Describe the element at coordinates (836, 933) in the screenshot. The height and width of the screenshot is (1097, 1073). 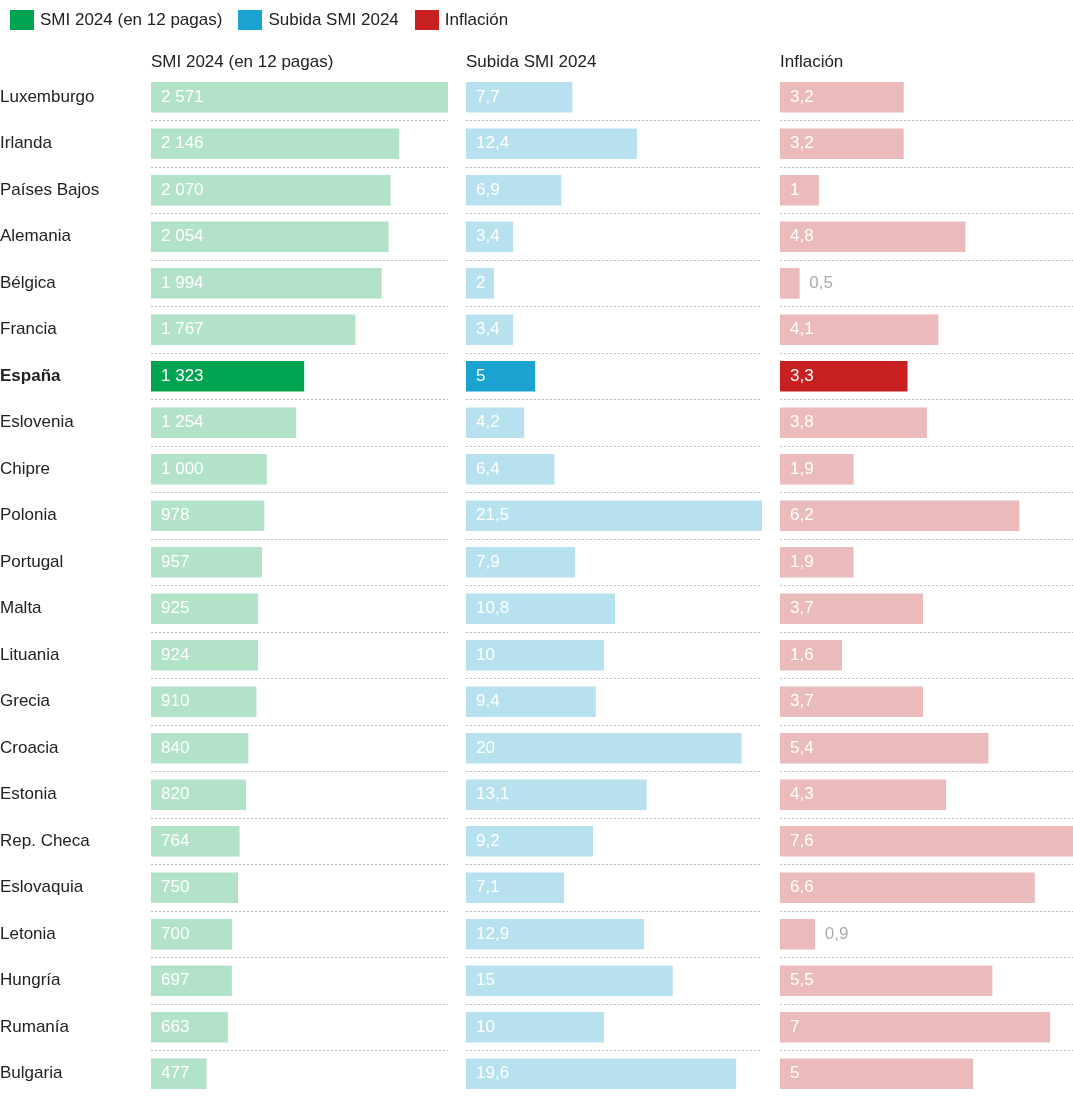
I see `data-label: 0,9` at that location.